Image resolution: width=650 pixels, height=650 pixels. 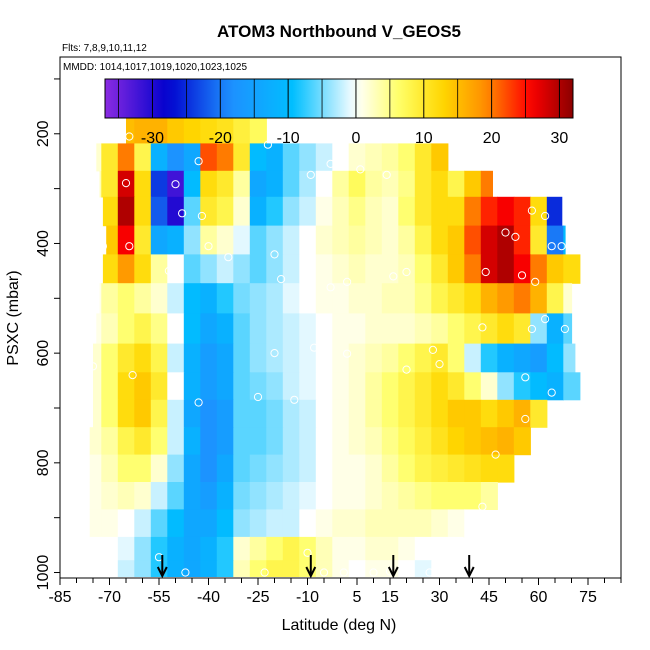 What do you see at coordinates (43, 462) in the screenshot?
I see `y-tick-label: 800` at bounding box center [43, 462].